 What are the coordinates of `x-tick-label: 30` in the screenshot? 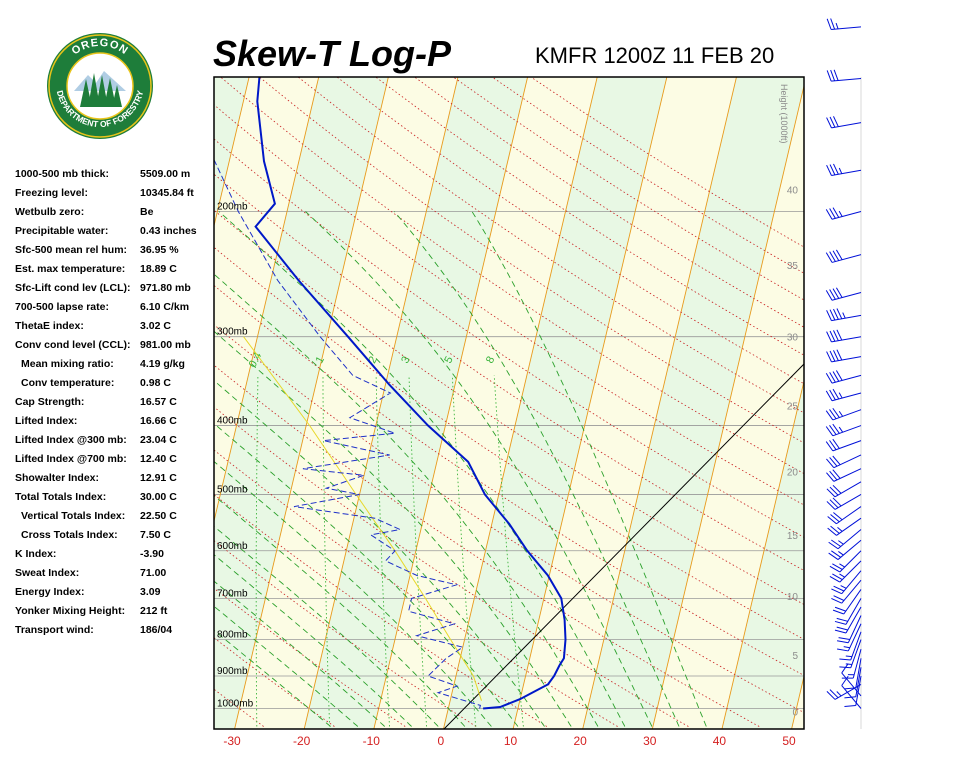 It's located at (650, 741).